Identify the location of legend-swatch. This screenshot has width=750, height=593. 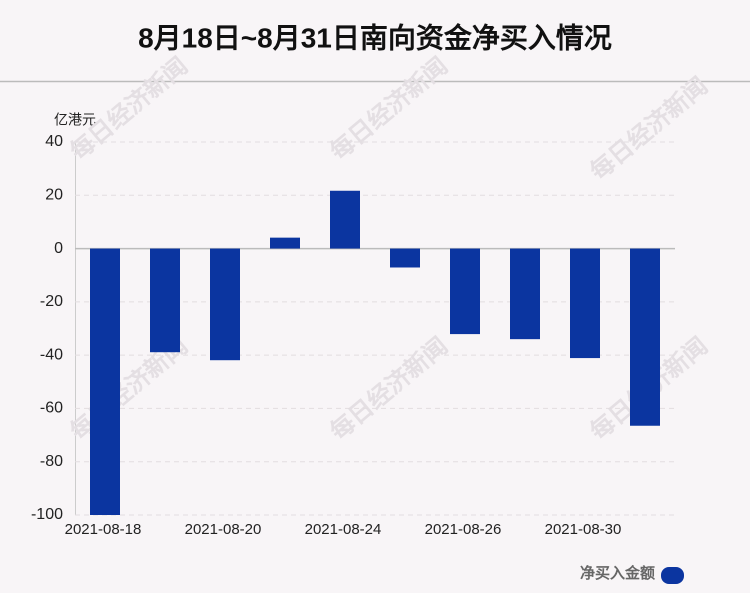
(672, 575).